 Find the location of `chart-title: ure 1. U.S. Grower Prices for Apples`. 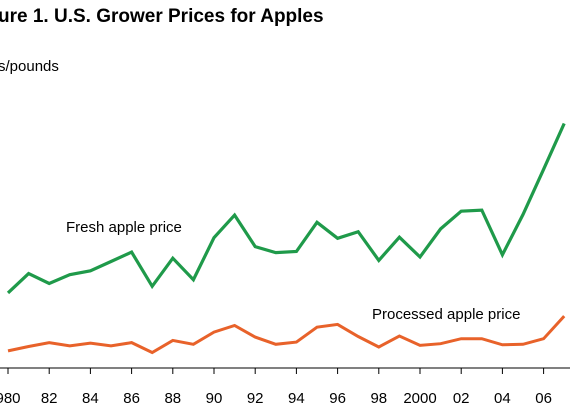

chart-title: ure 1. U.S. Grower Prices for Apples is located at coordinates (162, 16).